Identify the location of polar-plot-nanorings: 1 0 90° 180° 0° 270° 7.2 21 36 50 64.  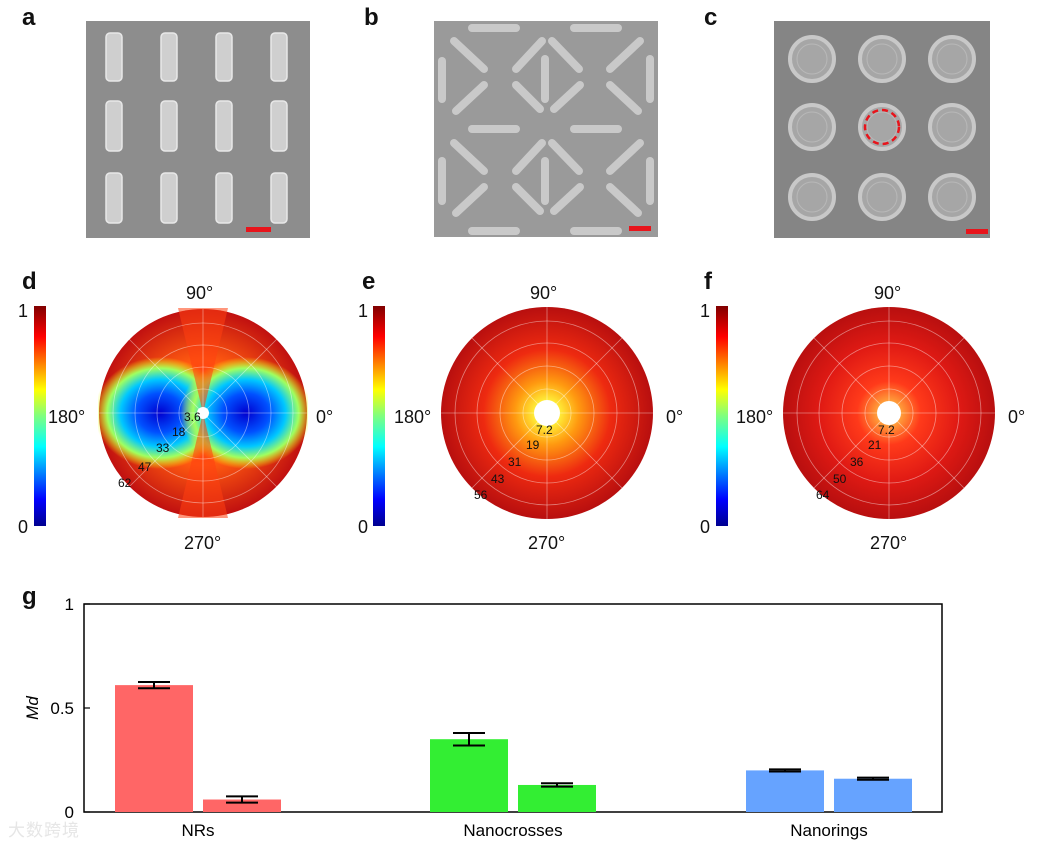
(865, 420).